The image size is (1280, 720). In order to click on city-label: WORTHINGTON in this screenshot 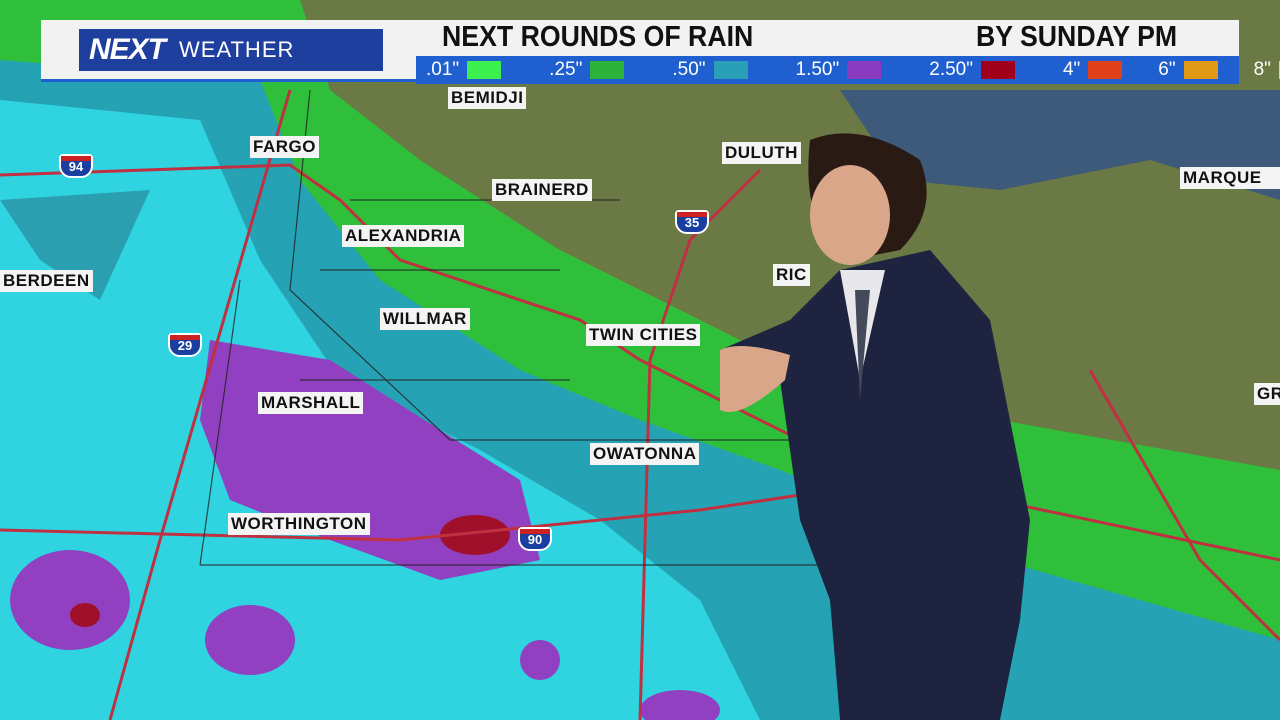, I will do `click(299, 524)`.